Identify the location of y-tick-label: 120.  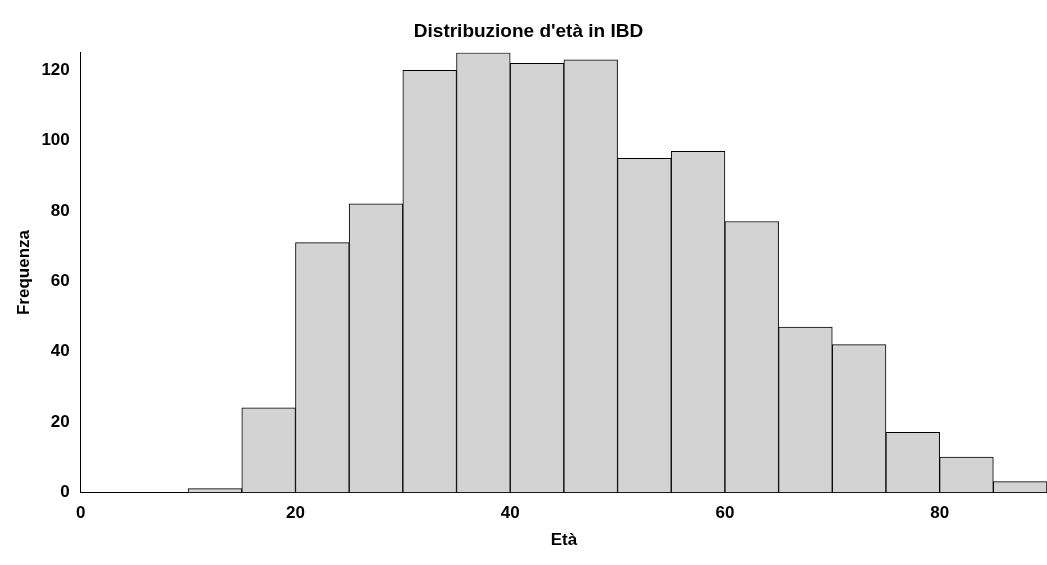
(55, 70).